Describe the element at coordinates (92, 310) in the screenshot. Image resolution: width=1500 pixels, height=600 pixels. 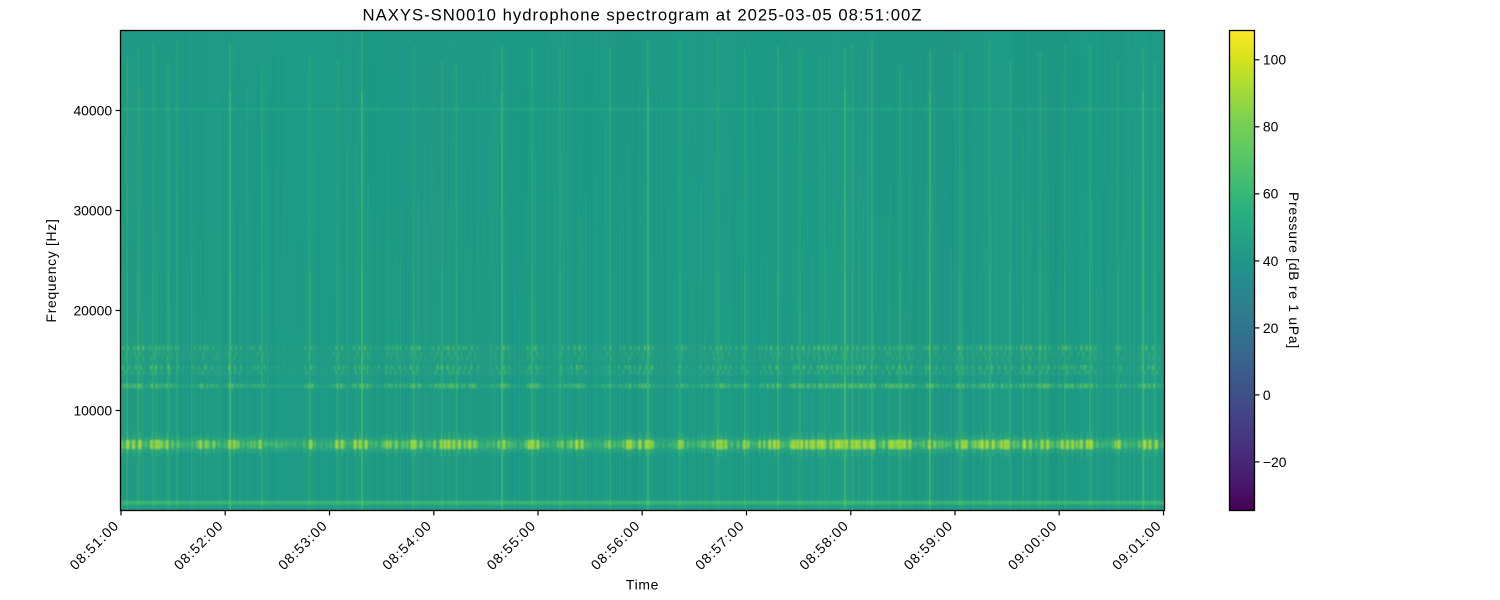
I see `svg-text: 20000` at that location.